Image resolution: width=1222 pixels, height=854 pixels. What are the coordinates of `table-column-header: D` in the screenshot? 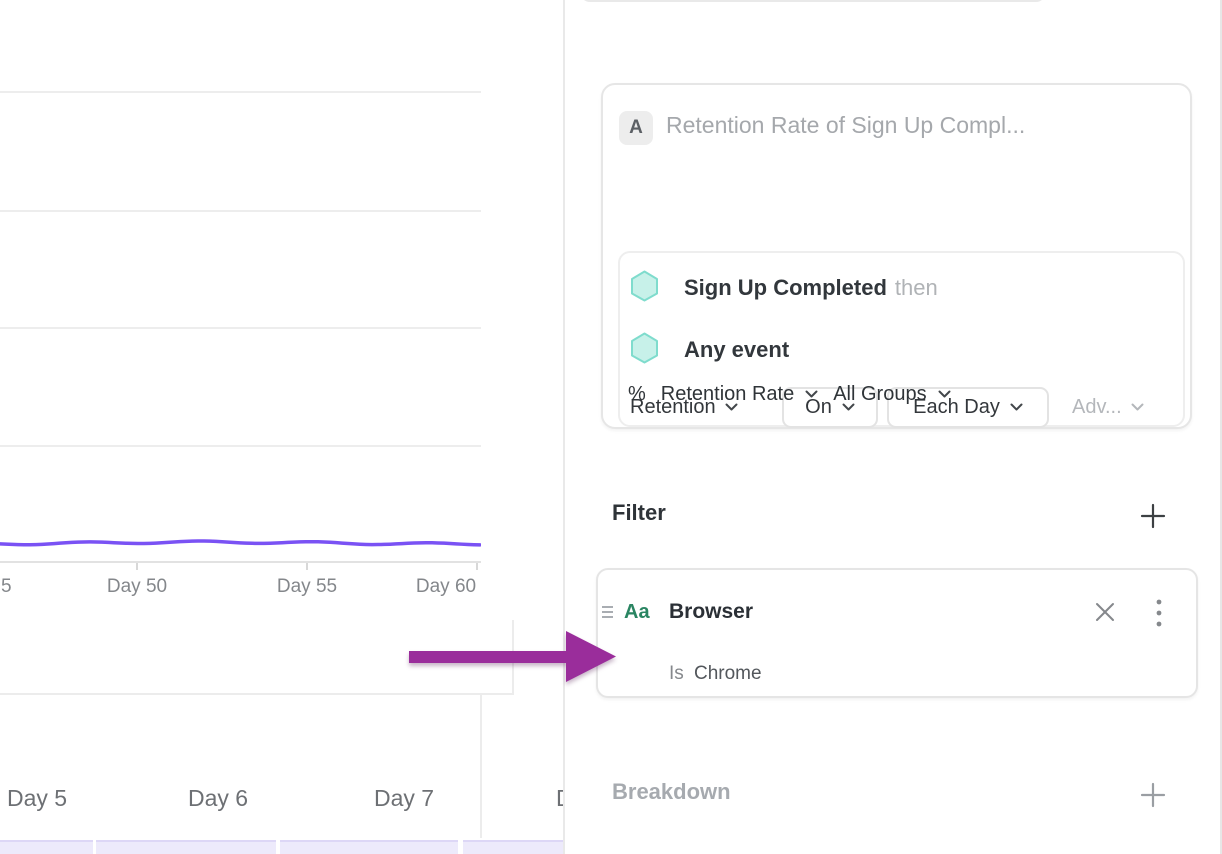 It's located at (559, 798).